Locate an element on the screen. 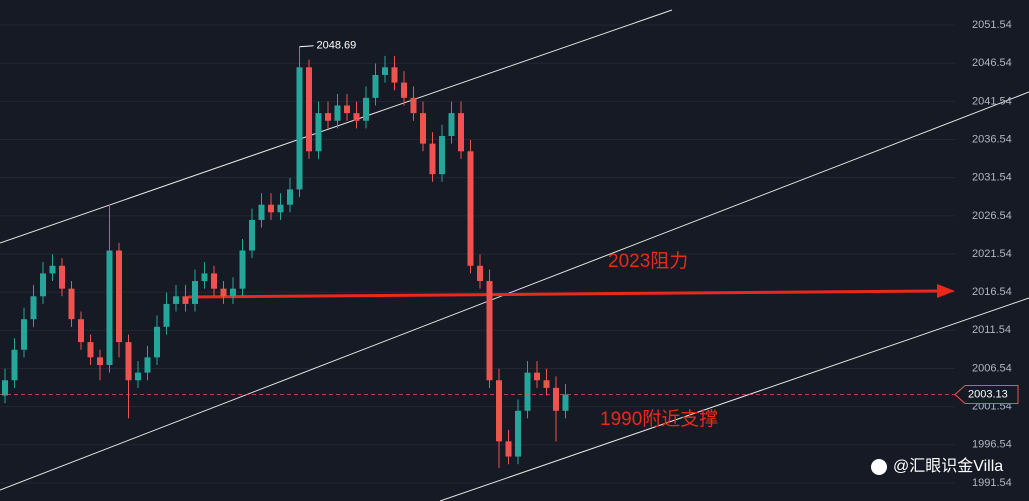  y-tick-label: 1996.54 is located at coordinates (992, 445).